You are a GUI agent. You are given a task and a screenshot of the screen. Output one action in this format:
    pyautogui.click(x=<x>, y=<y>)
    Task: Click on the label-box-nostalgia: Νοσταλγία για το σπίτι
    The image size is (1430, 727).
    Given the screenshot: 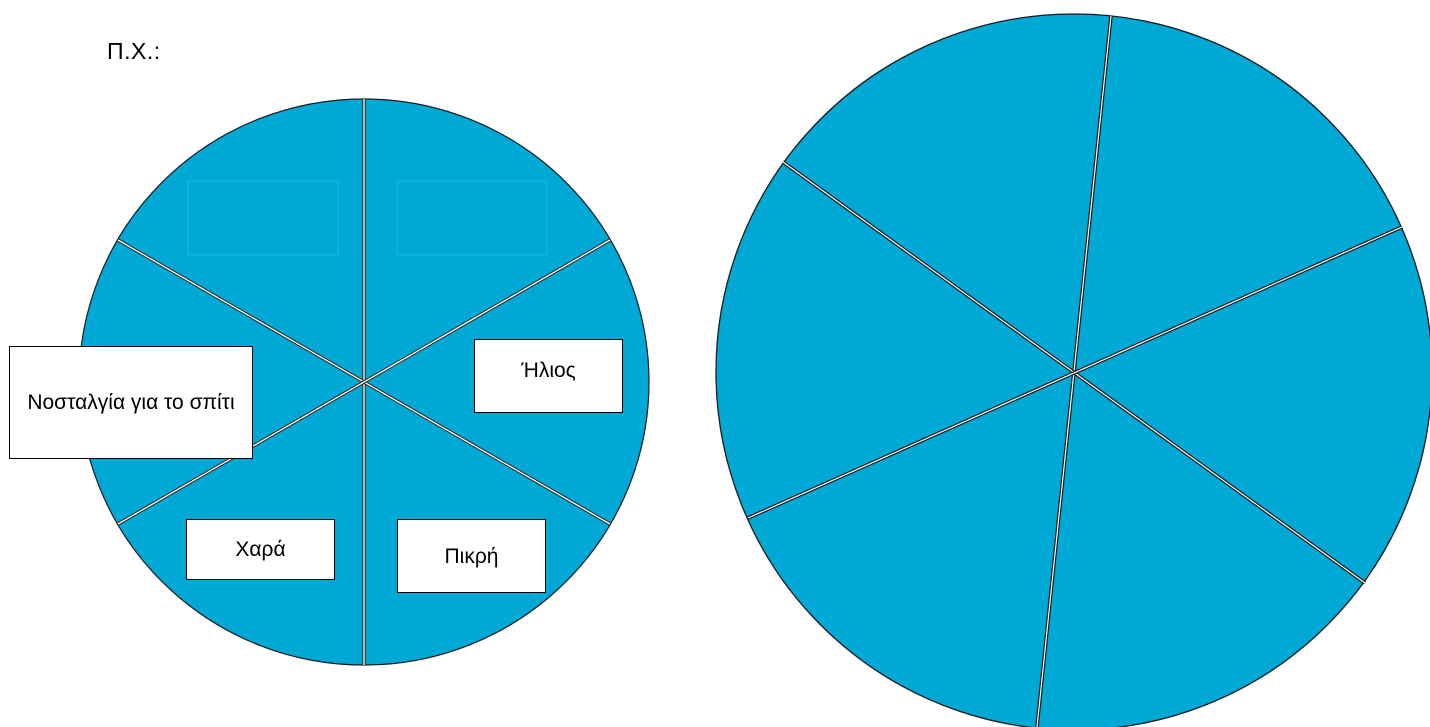 What is the action you would take?
    pyautogui.click(x=131, y=402)
    